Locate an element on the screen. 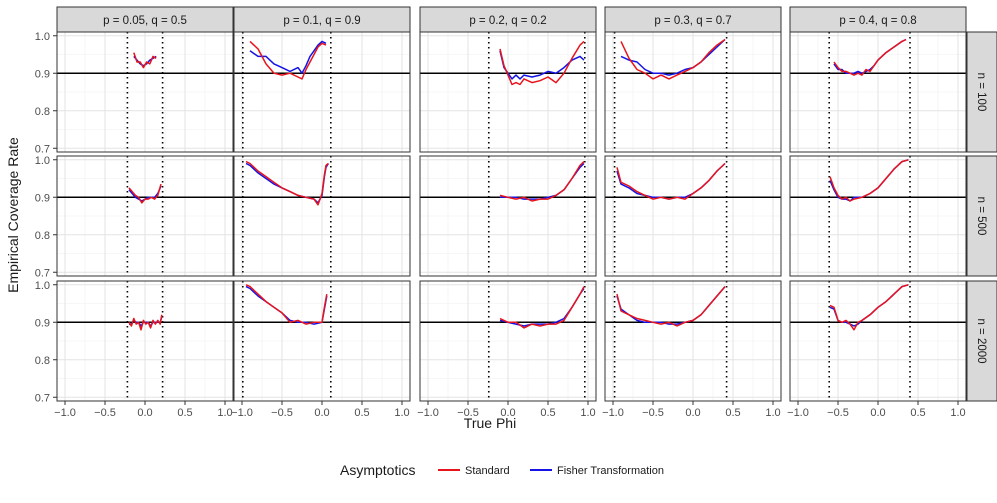  row-strip: n = 2000 is located at coordinates (981, 341).